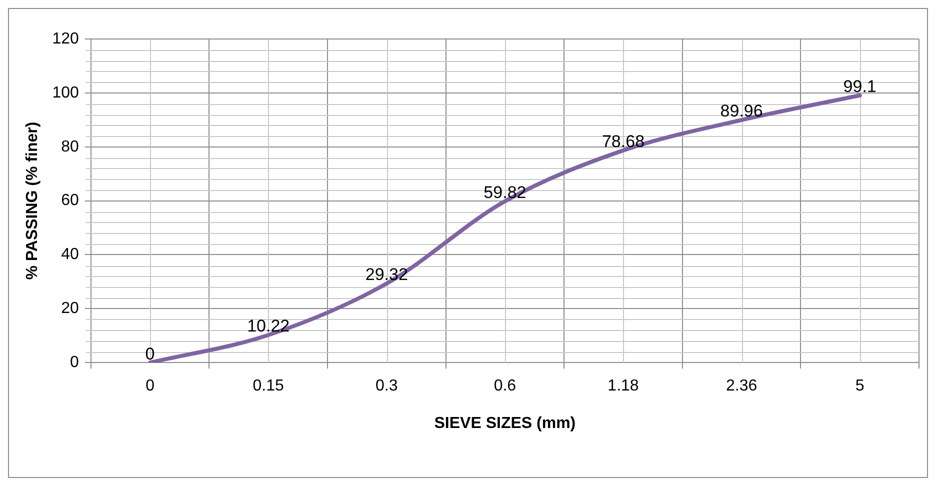 The image size is (938, 488). Describe the element at coordinates (74, 363) in the screenshot. I see `y-tick-label: 0` at that location.